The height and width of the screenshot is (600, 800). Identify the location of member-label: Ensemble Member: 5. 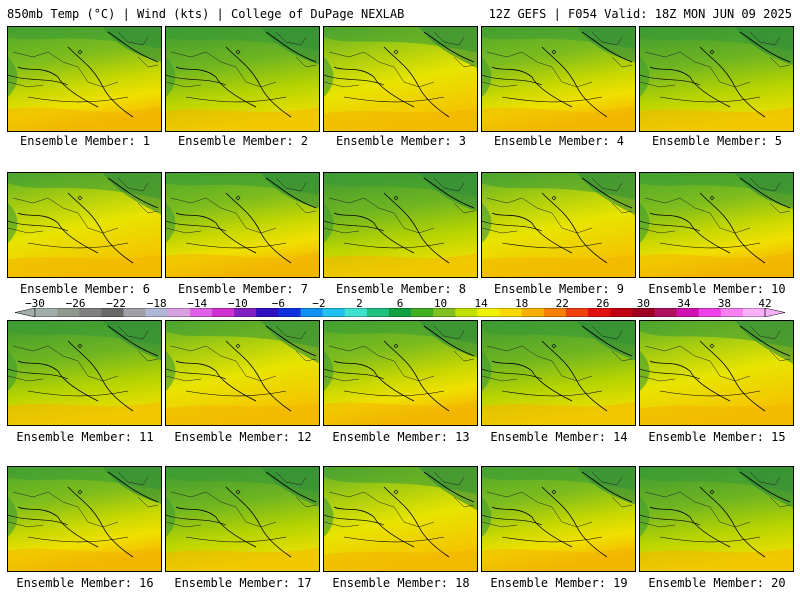
(717, 141).